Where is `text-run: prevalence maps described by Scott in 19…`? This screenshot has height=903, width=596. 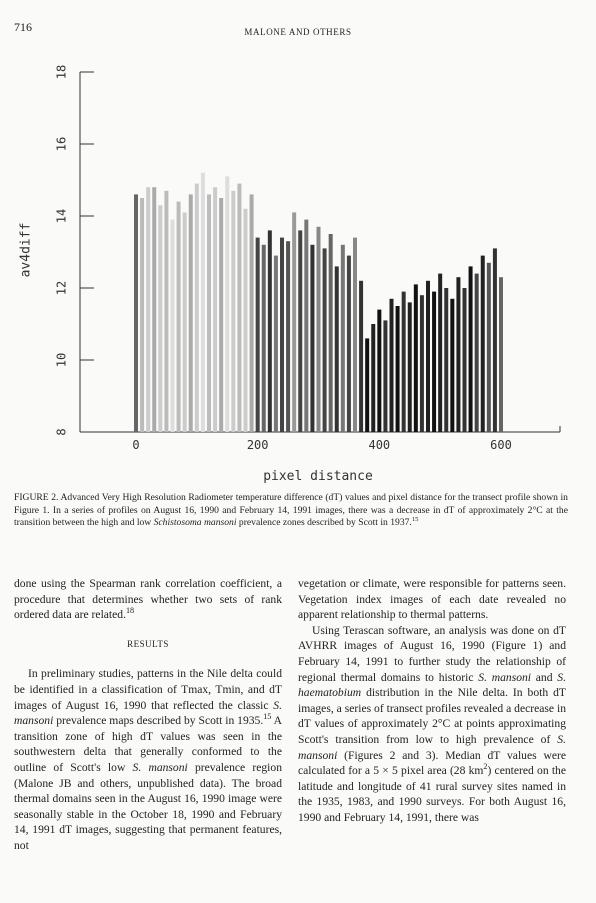
text-run: prevalence maps described by Scott in 19… is located at coordinates (158, 721).